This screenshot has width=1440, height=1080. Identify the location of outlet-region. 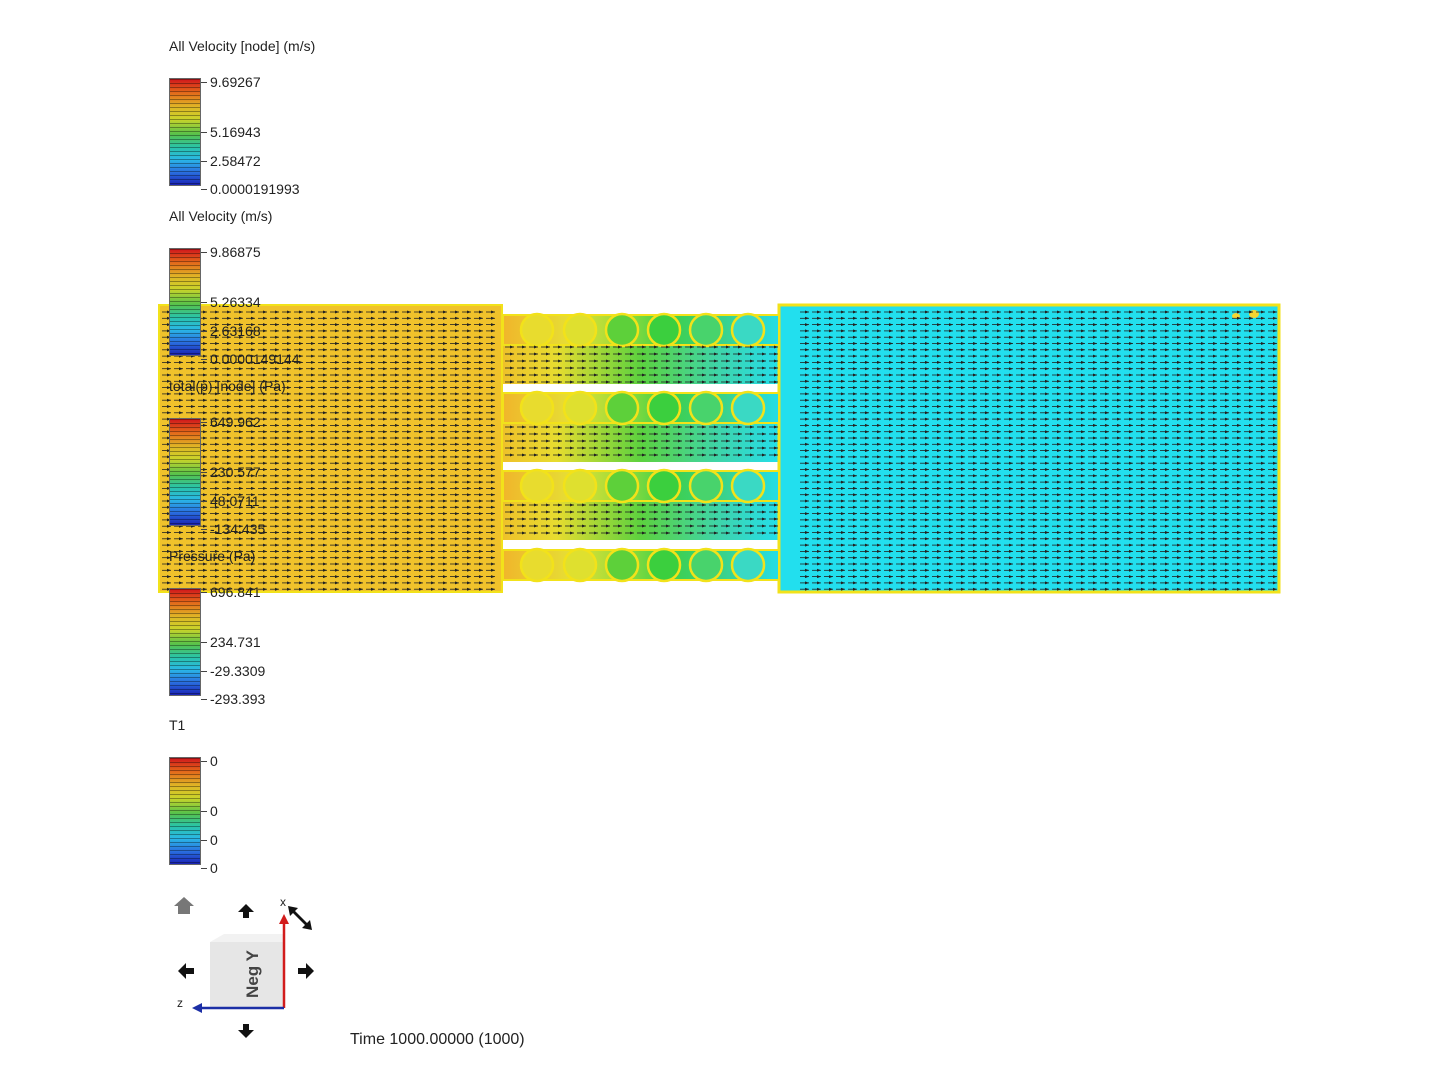
(1029, 448).